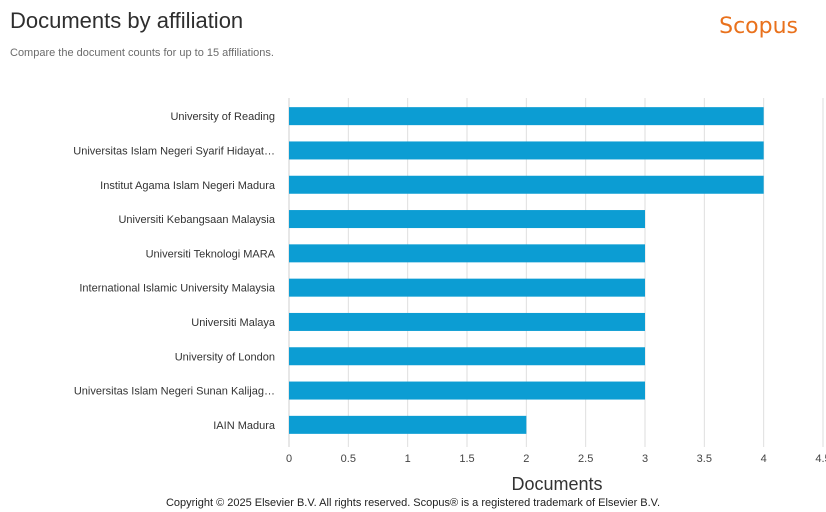 The image size is (826, 512). I want to click on x-tick-label: 2, so click(526, 459).